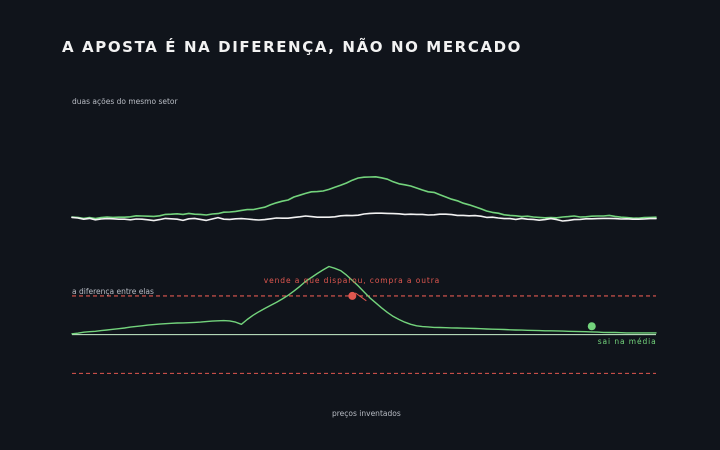 The height and width of the screenshot is (450, 720). I want to click on bottom-panel-label: a diferença entre elas, so click(113, 291).